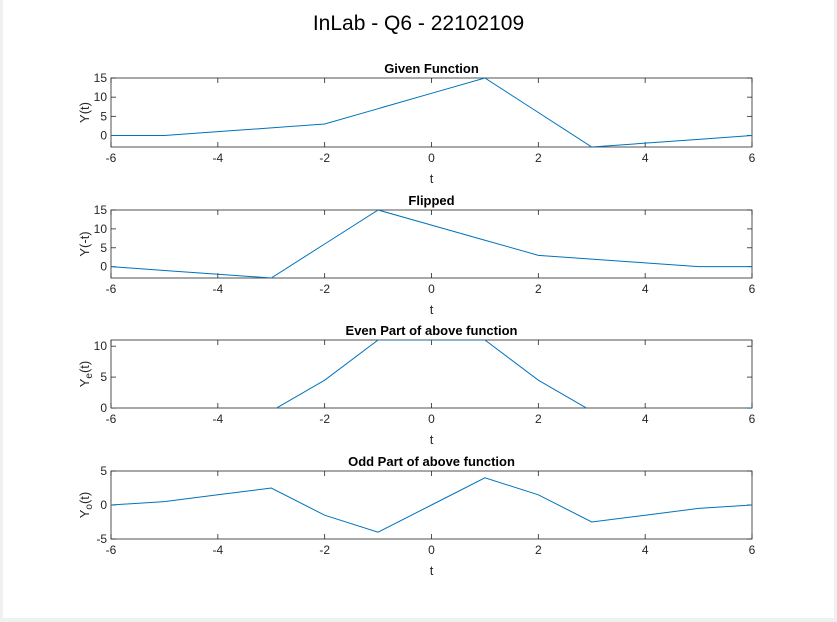 Image resolution: width=837 pixels, height=622 pixels. What do you see at coordinates (431, 68) in the screenshot?
I see `subplot-title: Given Function` at bounding box center [431, 68].